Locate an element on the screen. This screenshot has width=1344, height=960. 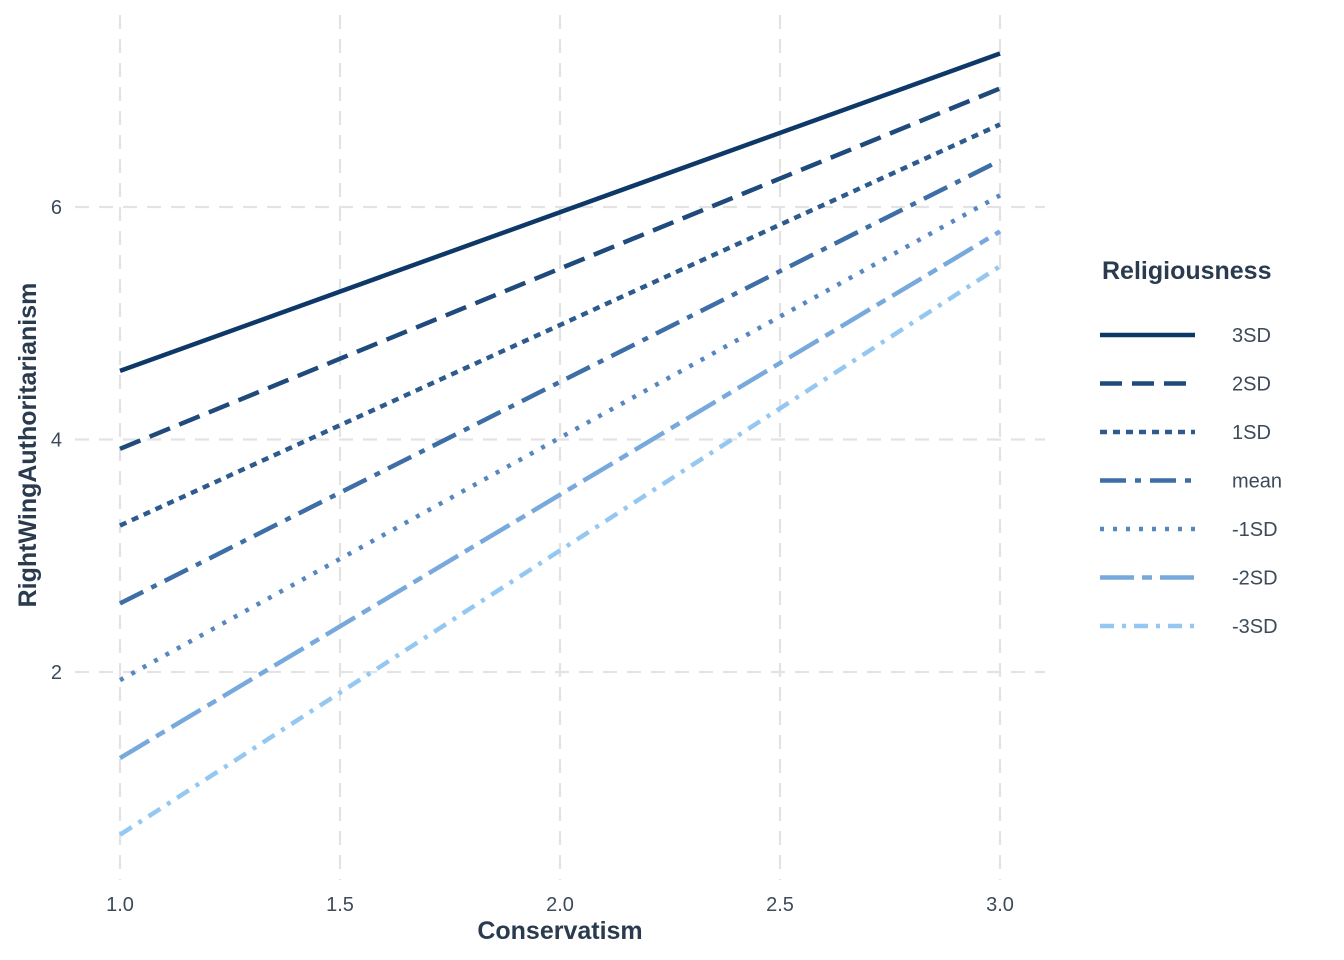
x-tick-label: 2.0 is located at coordinates (560, 905).